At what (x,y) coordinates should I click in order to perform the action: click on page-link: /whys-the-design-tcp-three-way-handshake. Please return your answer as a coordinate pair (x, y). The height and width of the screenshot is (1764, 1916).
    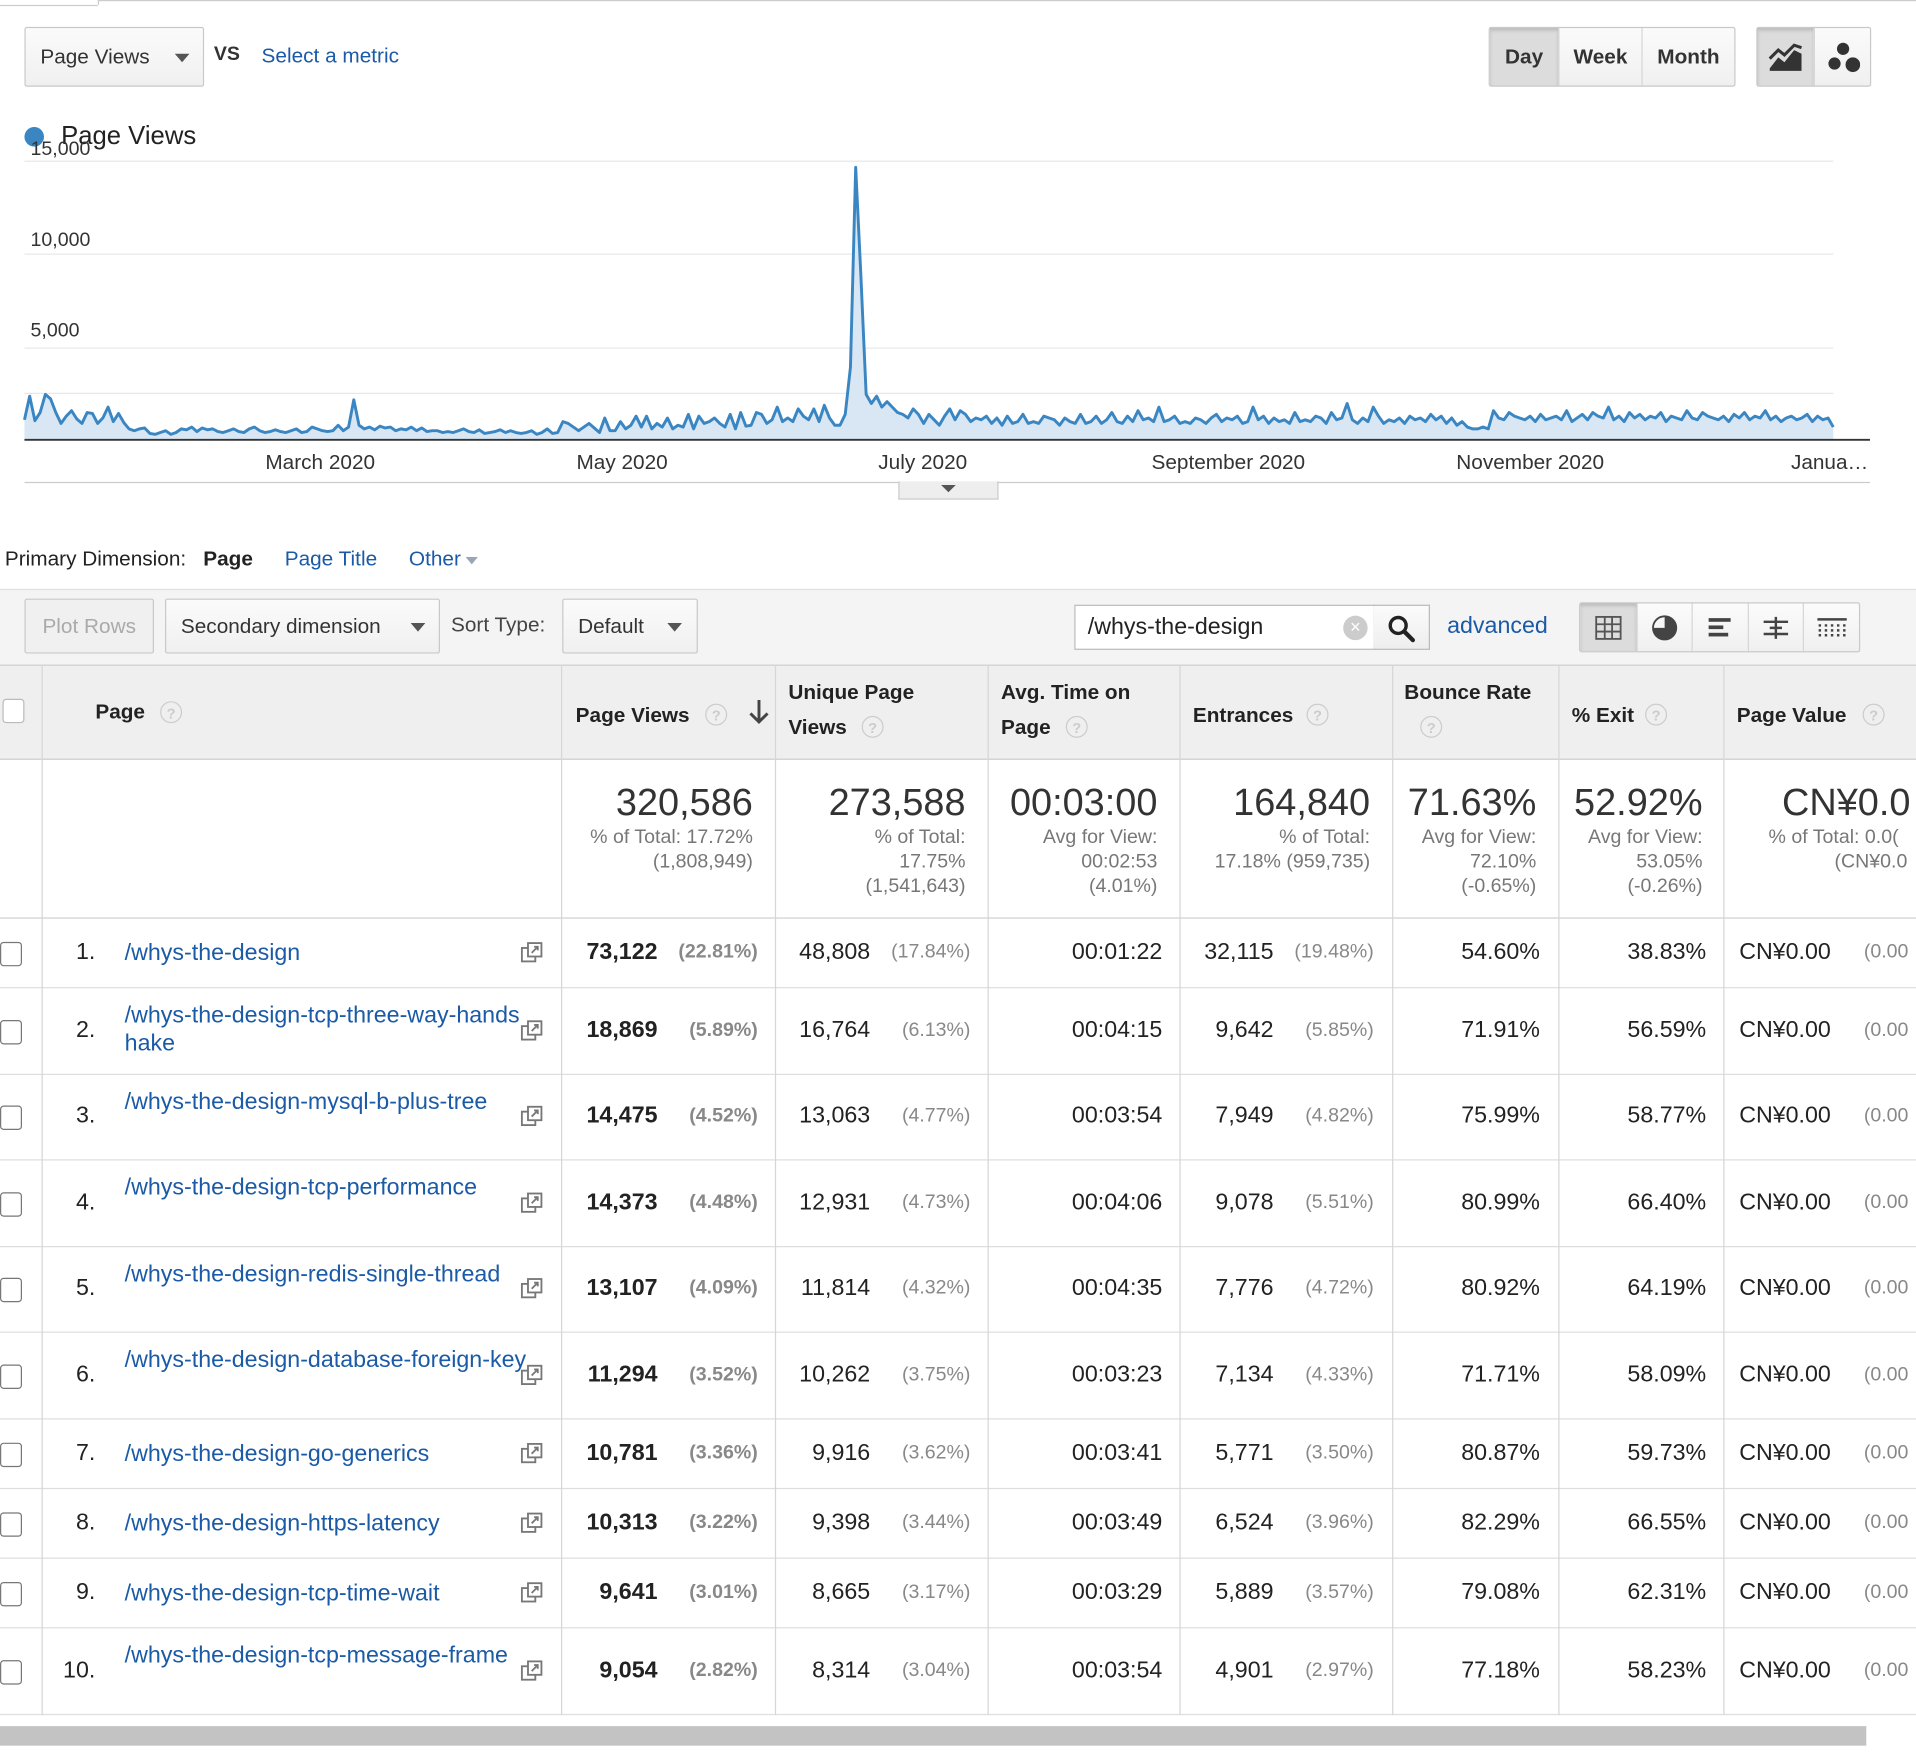
    Looking at the image, I should click on (322, 1029).